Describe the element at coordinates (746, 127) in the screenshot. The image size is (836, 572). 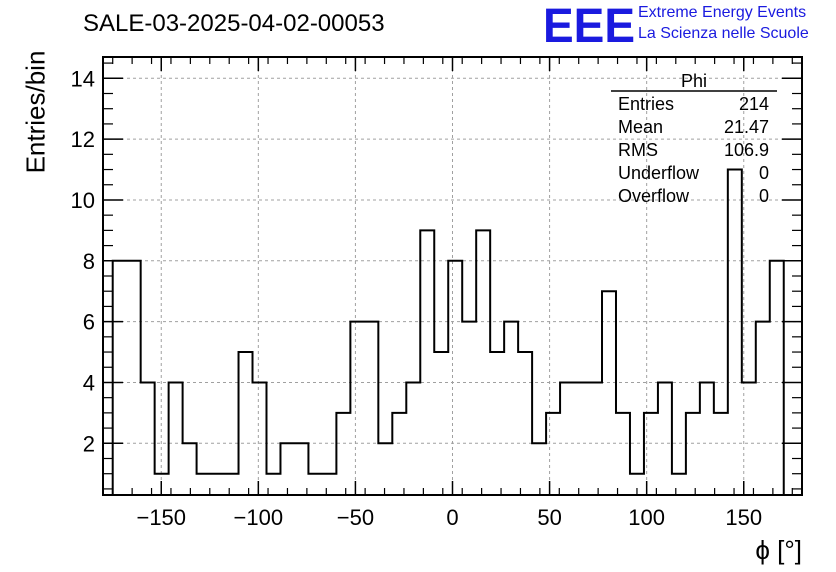
I see `stats-value: 21.47` at that location.